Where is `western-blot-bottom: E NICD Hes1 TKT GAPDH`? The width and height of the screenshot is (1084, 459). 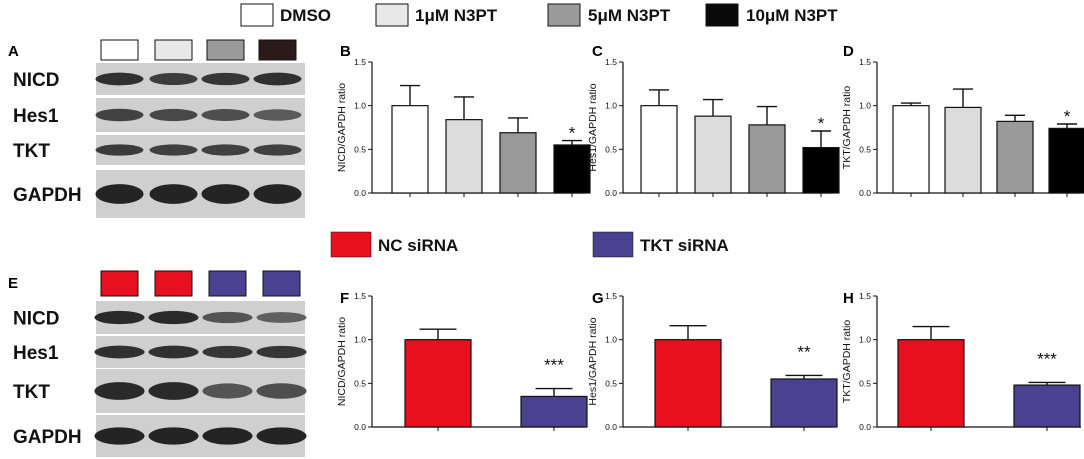 western-blot-bottom: E NICD Hes1 TKT GAPDH is located at coordinates (157, 363).